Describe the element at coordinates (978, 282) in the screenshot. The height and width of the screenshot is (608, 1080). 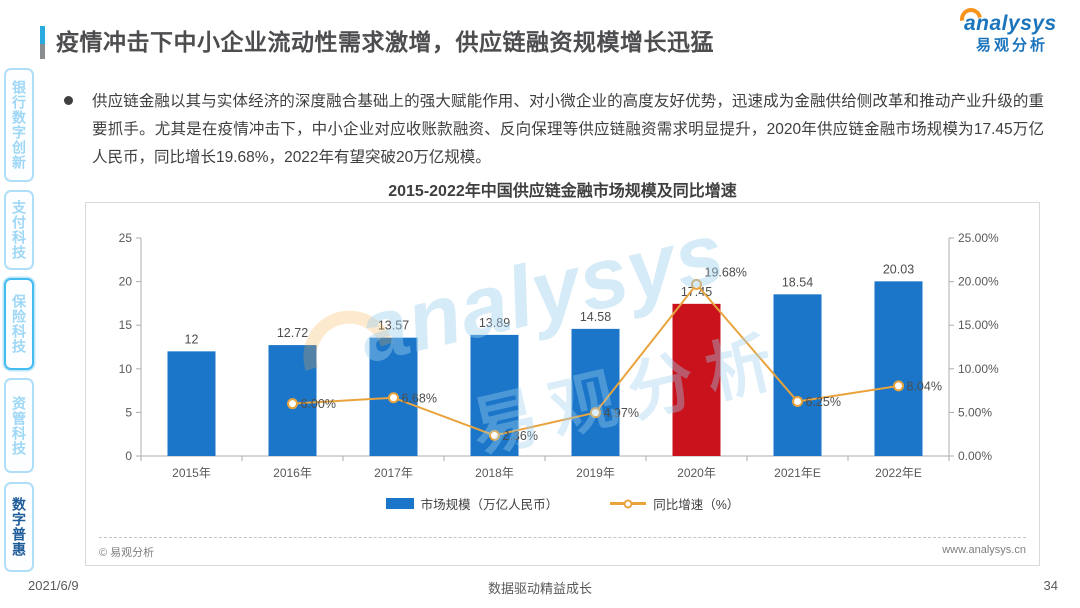
I see `right-axis-tick: 20.00%` at that location.